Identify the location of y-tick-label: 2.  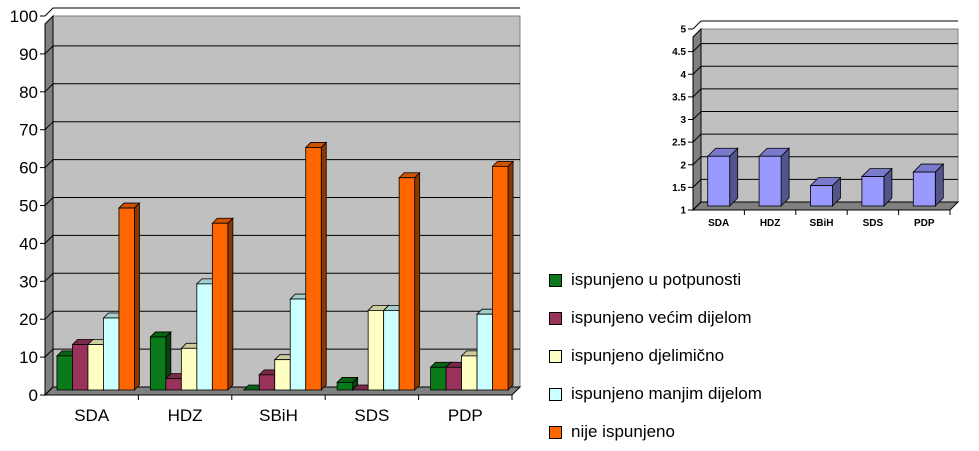
(683, 165).